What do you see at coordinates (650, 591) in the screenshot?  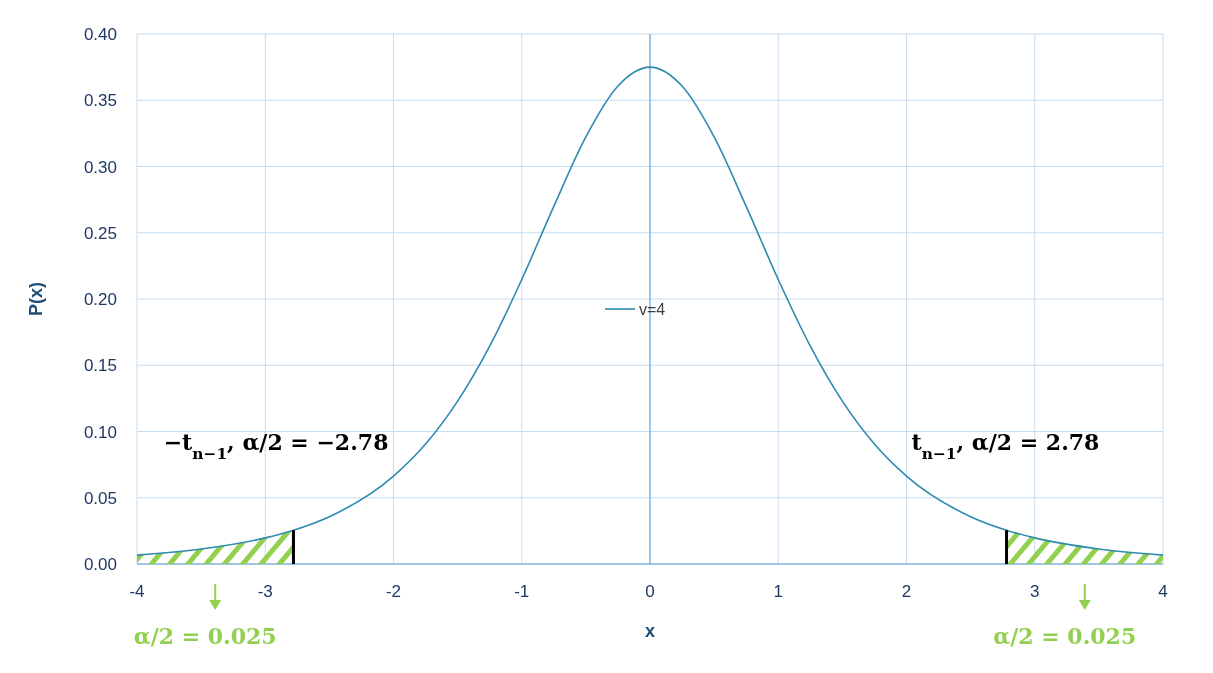 I see `x-tick-label: 0` at bounding box center [650, 591].